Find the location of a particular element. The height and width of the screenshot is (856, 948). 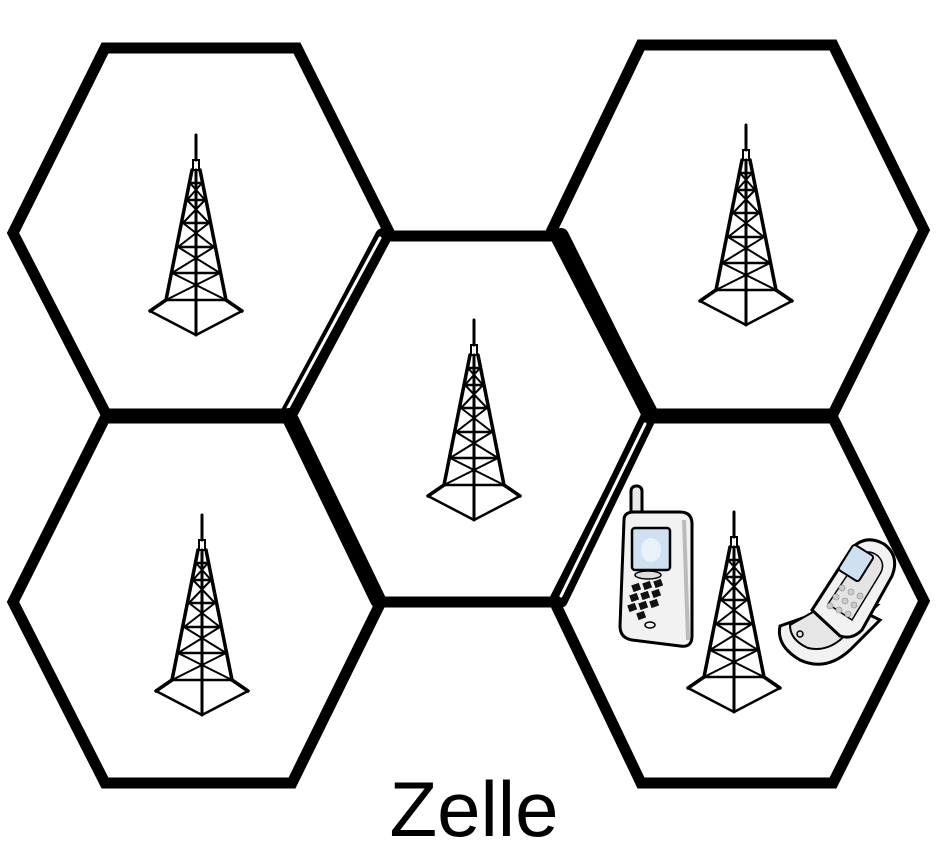

flip-phone-icon is located at coordinates (837, 602).